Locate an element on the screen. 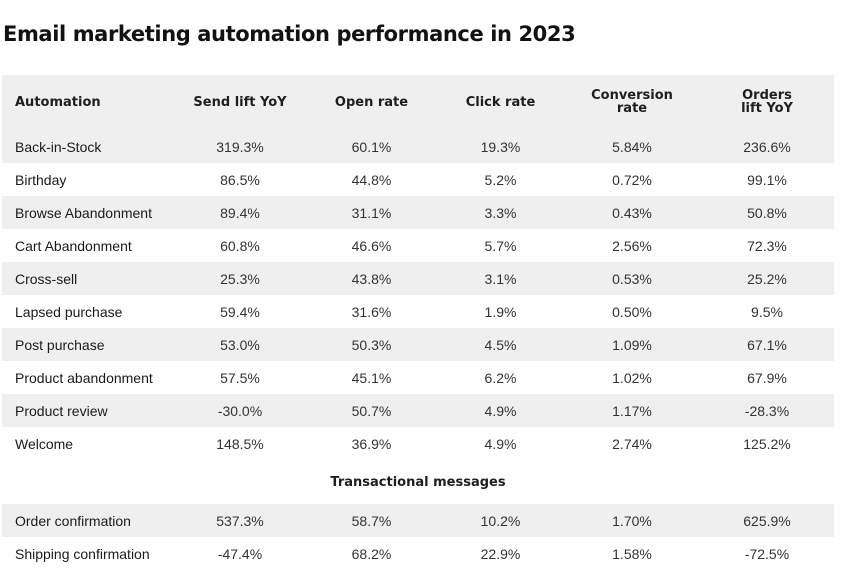 The width and height of the screenshot is (844, 588). send-lift-value: 148.5% is located at coordinates (240, 443).